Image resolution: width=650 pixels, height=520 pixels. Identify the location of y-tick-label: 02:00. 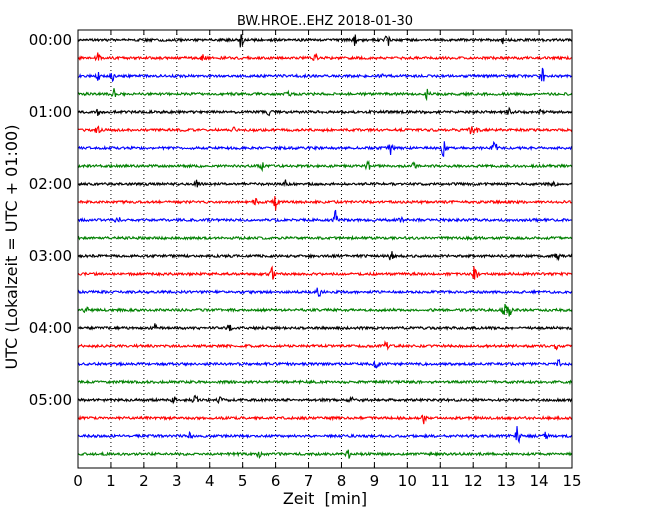
(50, 184).